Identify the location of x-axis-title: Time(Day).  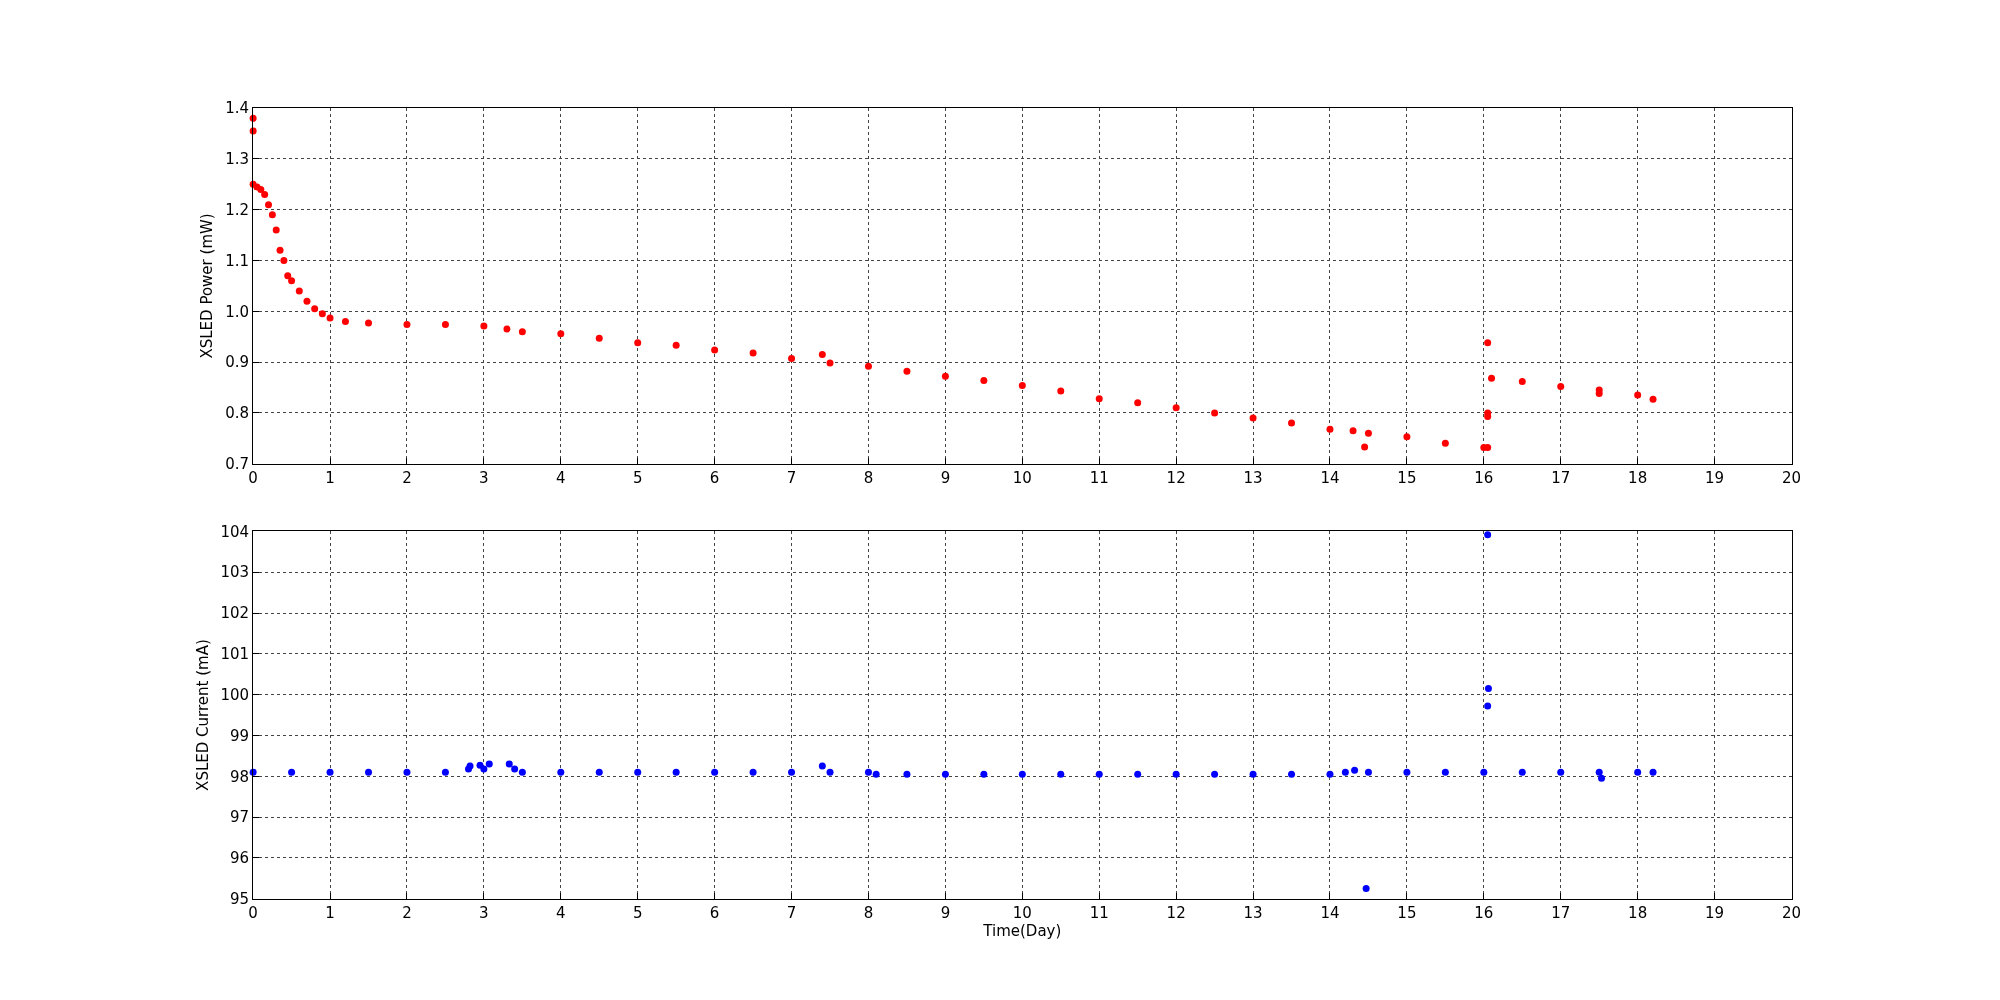
(1022, 930).